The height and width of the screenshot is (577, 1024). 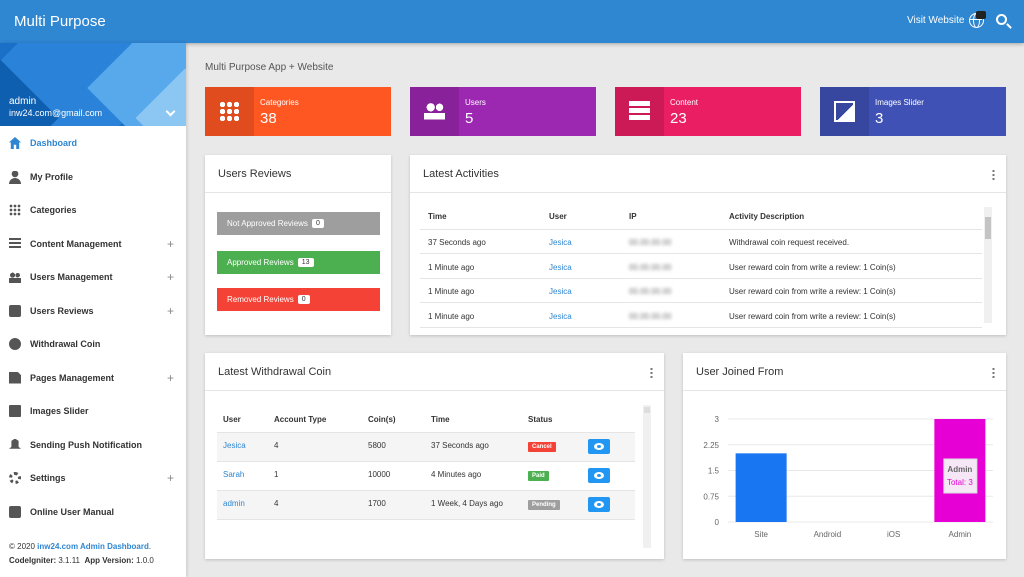 I want to click on top-bar: Multi Purpose Visit Website, so click(x=512, y=21).